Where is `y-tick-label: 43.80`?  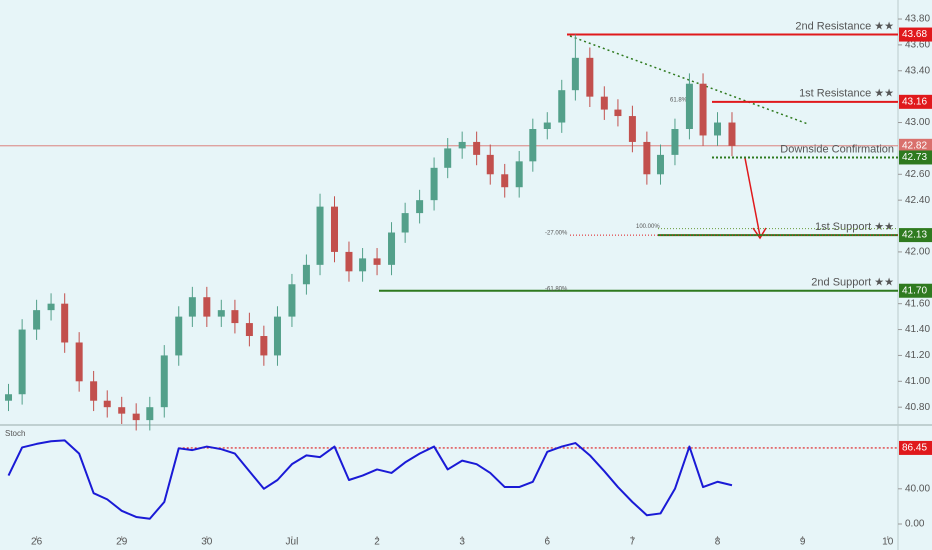
y-tick-label: 43.80 is located at coordinates (917, 19).